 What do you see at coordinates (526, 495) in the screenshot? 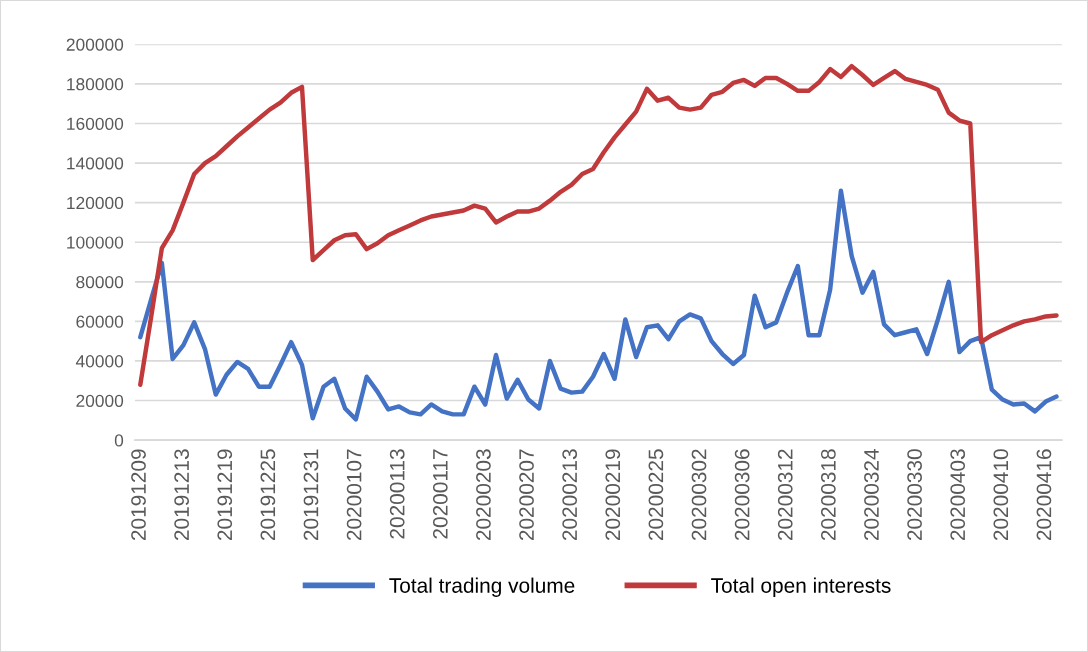
I see `x-tick-label: 20200207` at bounding box center [526, 495].